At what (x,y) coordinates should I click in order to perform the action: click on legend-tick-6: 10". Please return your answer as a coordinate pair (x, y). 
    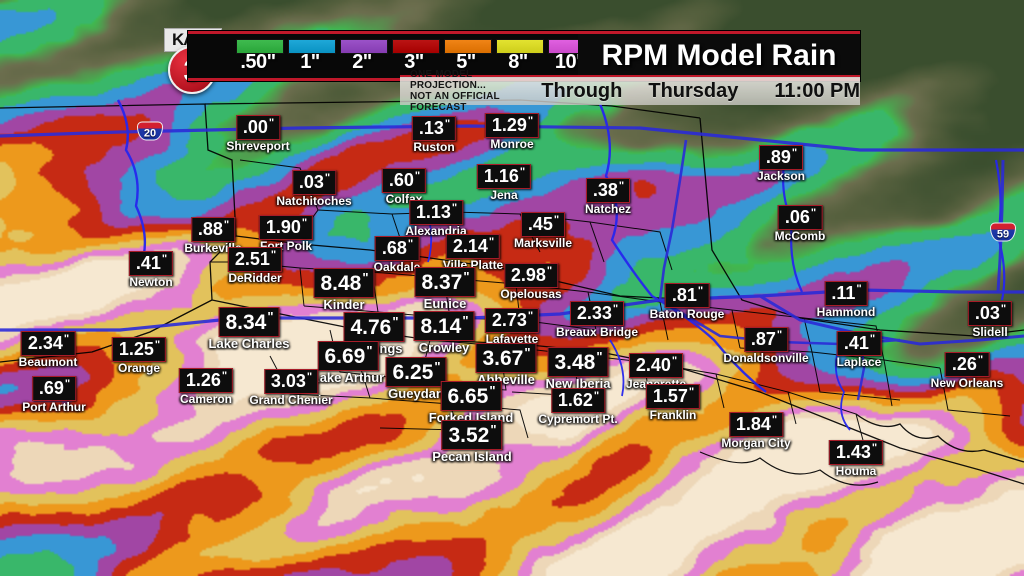
    Looking at the image, I should click on (570, 62).